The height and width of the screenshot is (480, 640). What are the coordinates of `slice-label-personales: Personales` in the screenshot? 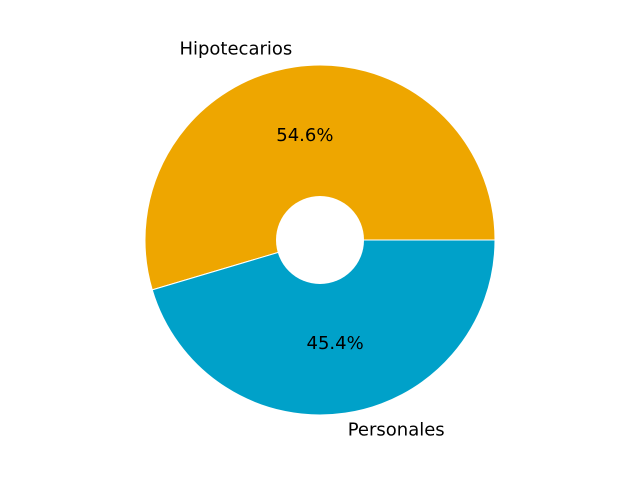 It's located at (396, 429).